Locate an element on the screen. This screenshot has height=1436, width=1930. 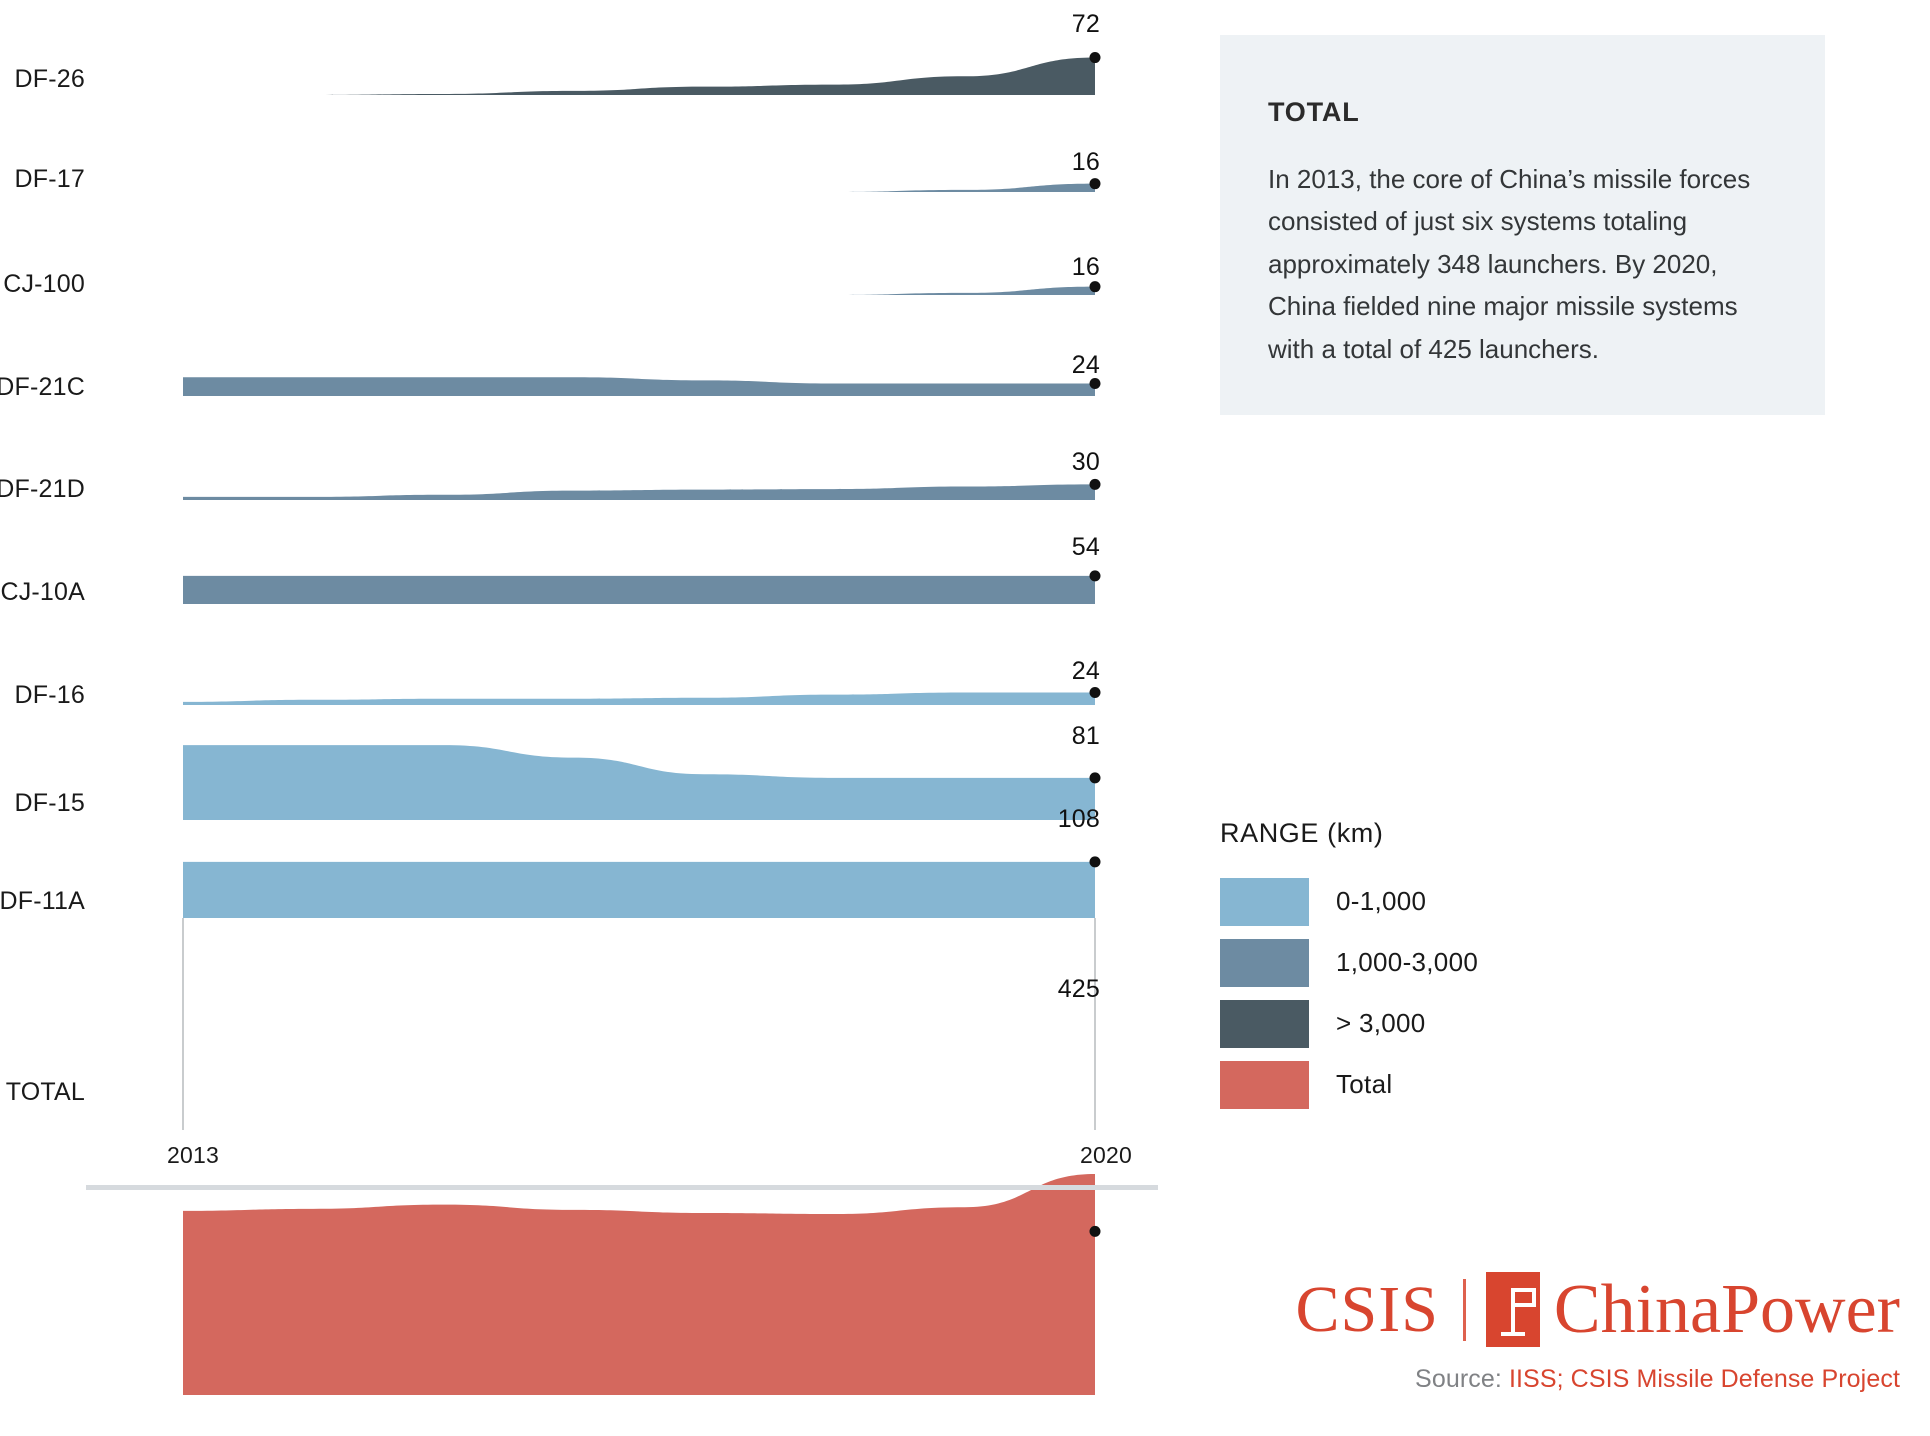
value-label-df-26: 72 is located at coordinates (1085, 24).